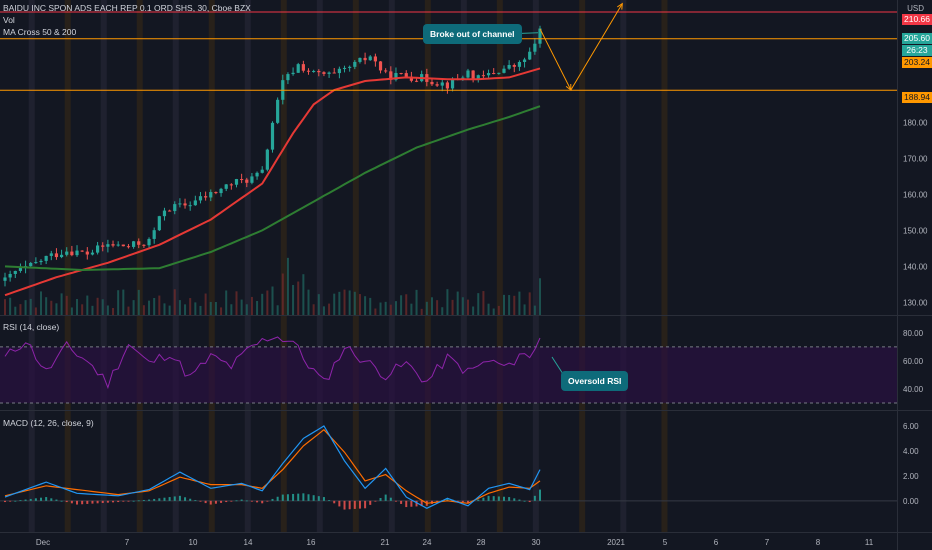  I want to click on time-tick-label: 21, so click(385, 542).